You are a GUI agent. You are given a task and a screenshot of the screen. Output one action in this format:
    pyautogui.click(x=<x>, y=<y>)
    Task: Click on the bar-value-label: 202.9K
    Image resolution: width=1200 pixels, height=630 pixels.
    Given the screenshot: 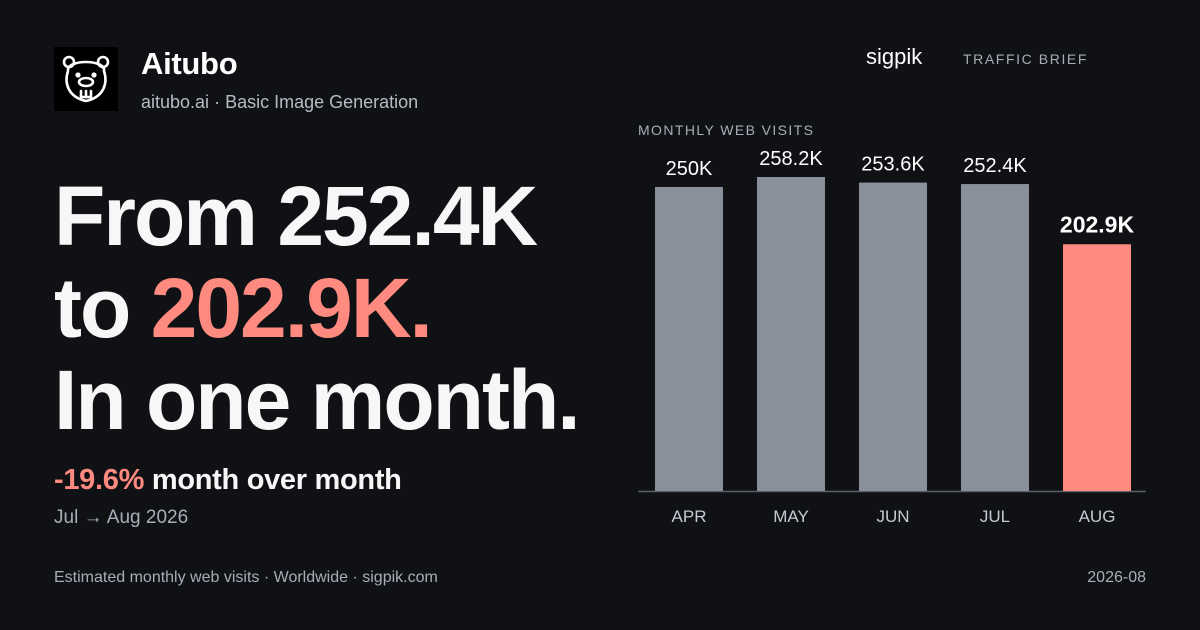 What is the action you would take?
    pyautogui.click(x=1097, y=224)
    